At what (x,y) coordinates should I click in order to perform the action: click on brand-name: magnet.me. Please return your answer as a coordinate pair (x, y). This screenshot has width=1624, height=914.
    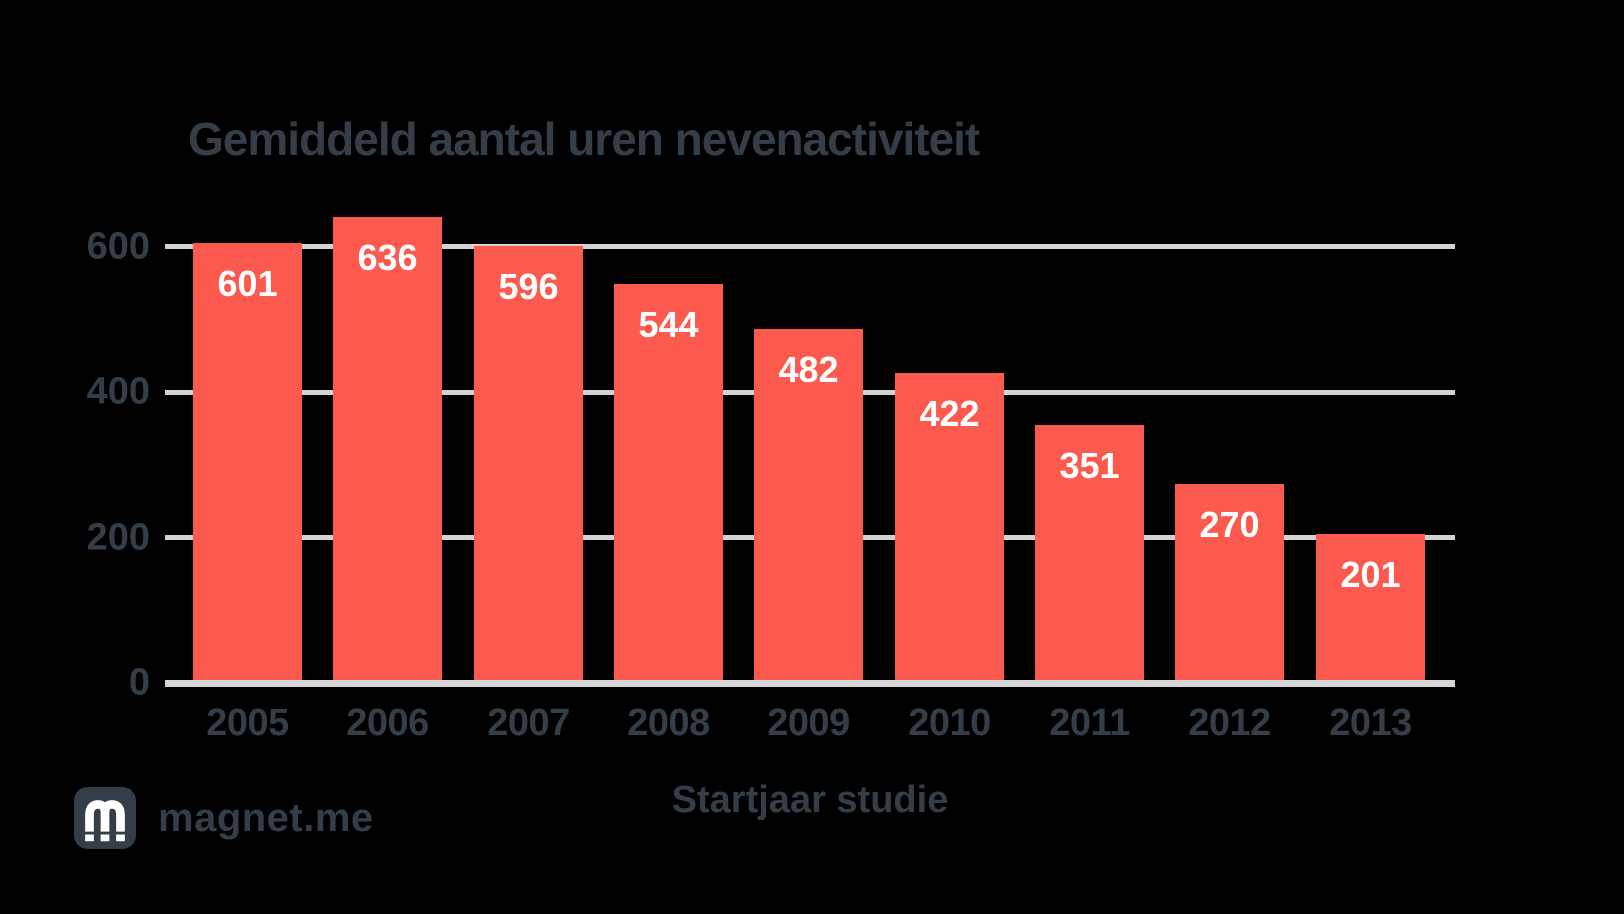
    Looking at the image, I should click on (266, 817).